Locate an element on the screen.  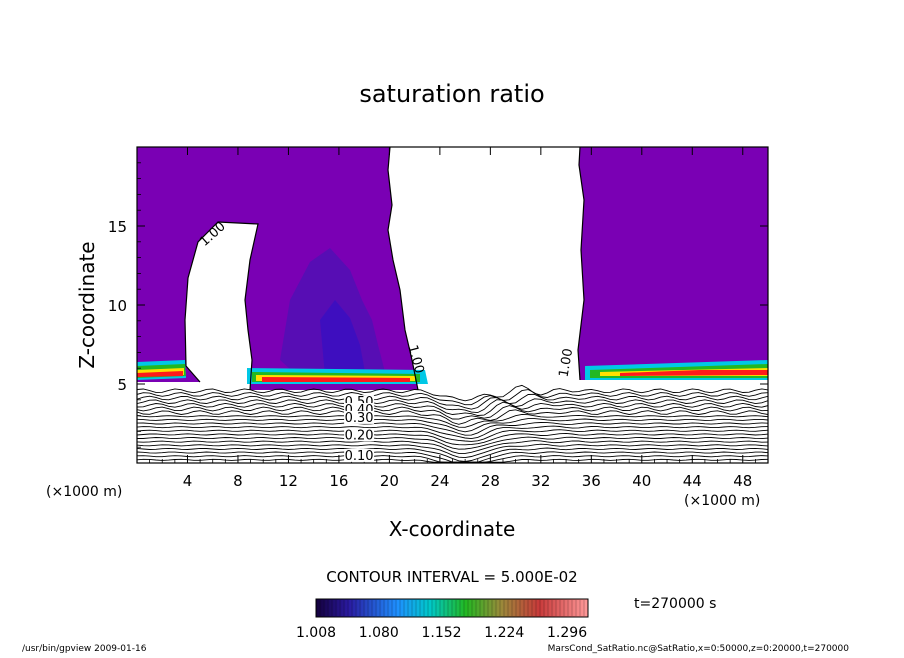
contour-lines is located at coordinates (452, 423).